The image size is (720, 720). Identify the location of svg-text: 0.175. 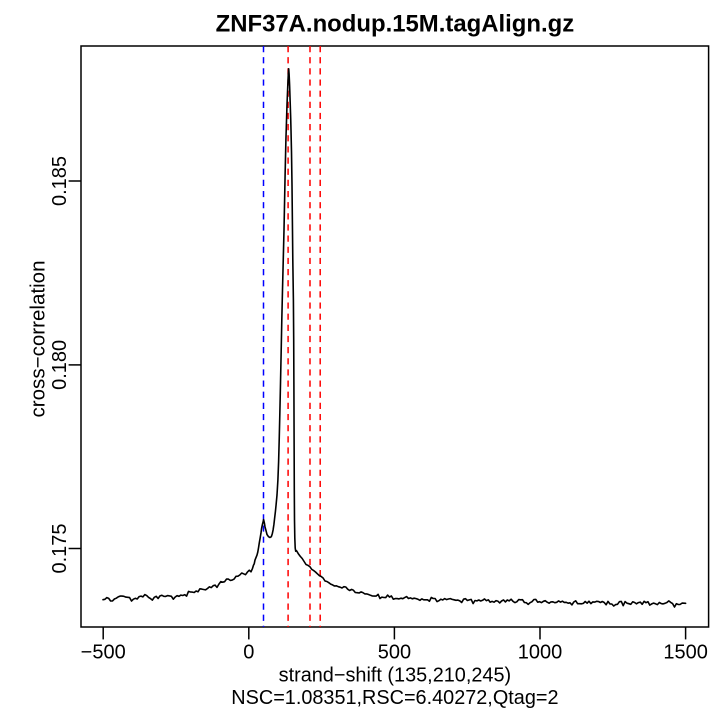
(60, 548).